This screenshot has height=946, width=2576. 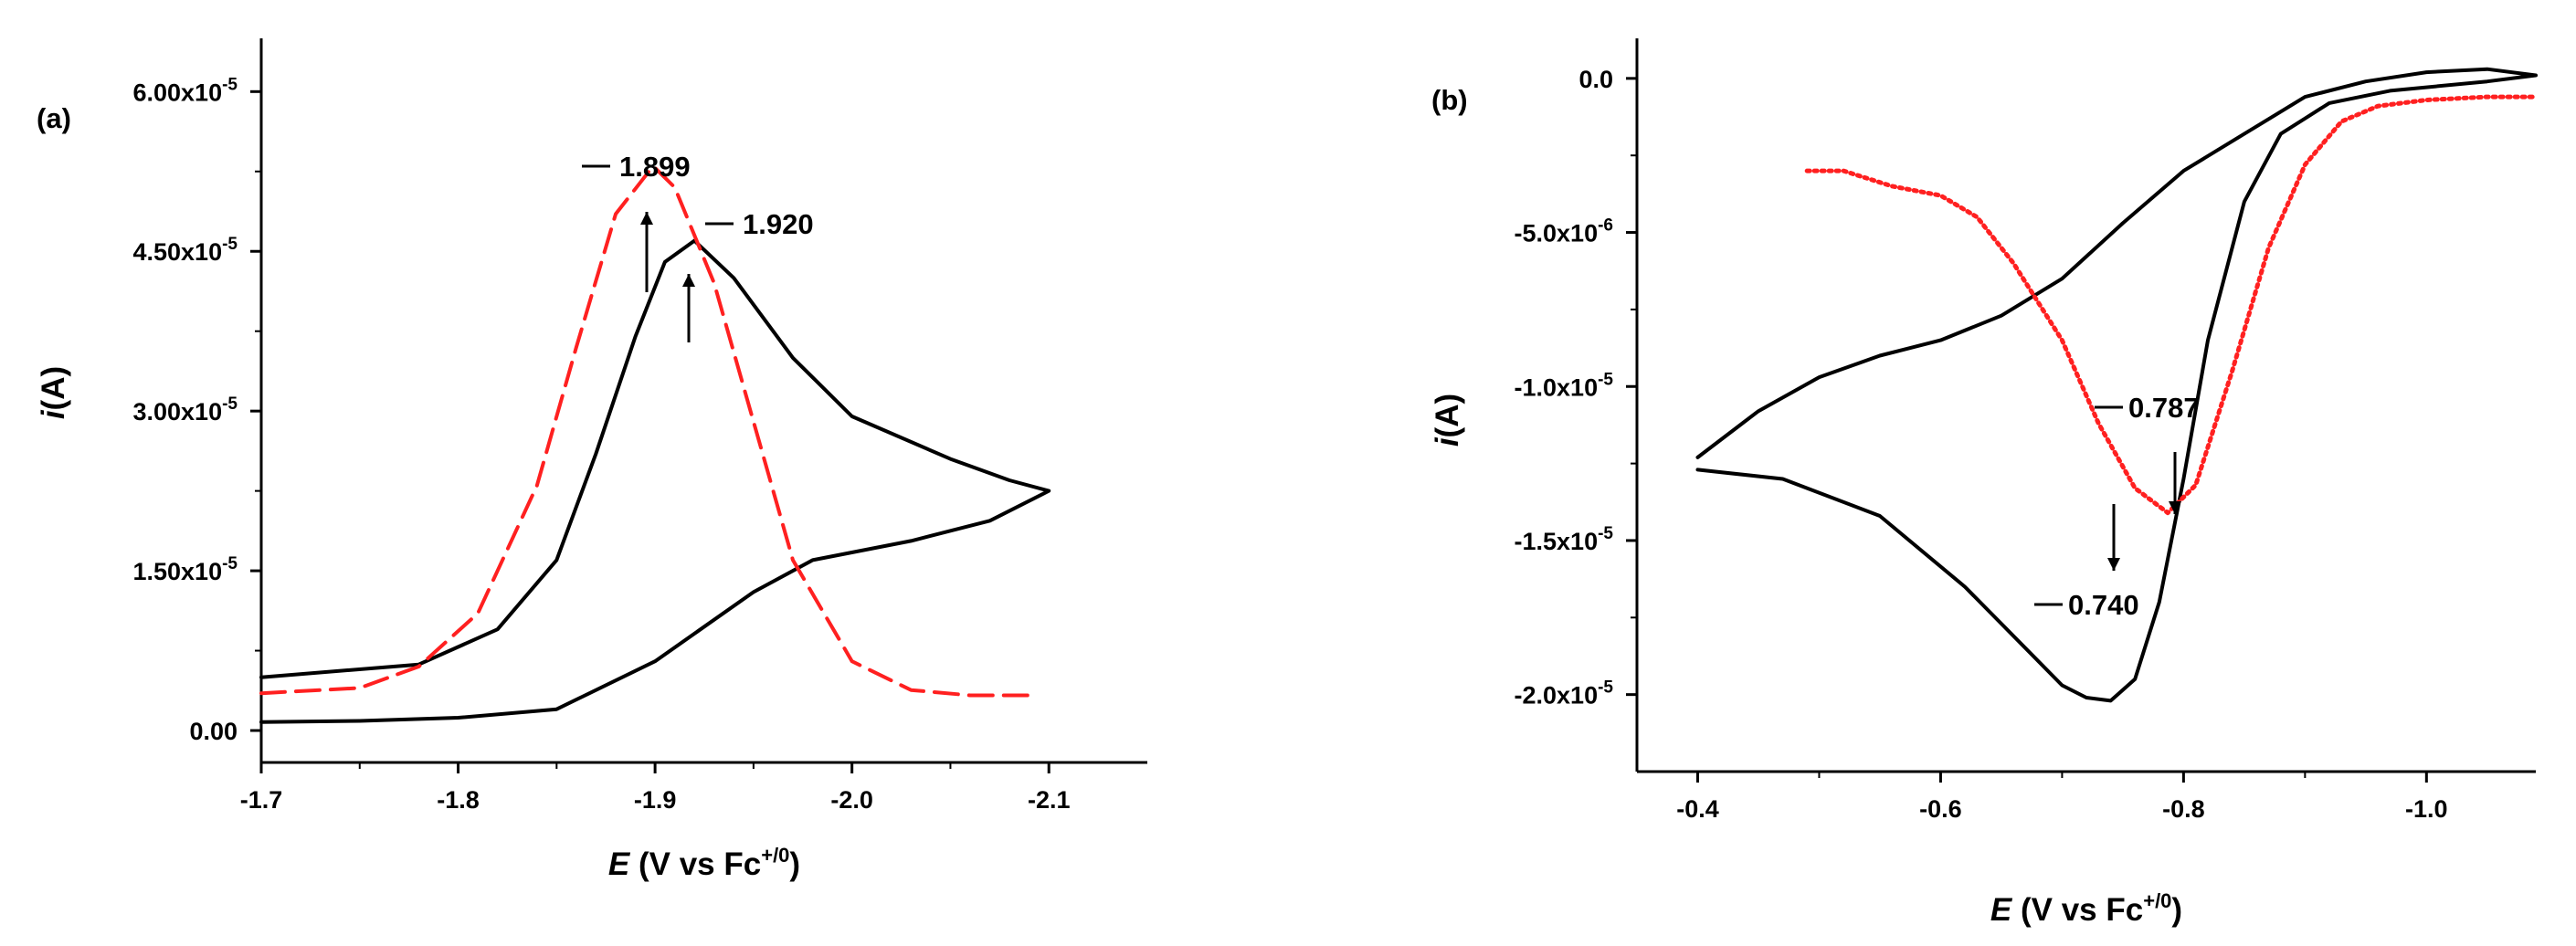 I want to click on x-tick-label: -0.8, so click(x=2183, y=809).